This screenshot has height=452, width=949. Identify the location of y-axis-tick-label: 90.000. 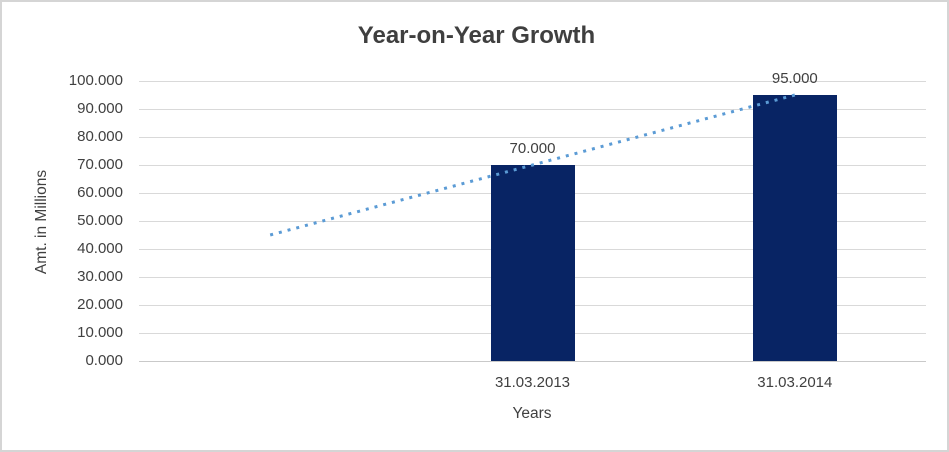
(100, 108).